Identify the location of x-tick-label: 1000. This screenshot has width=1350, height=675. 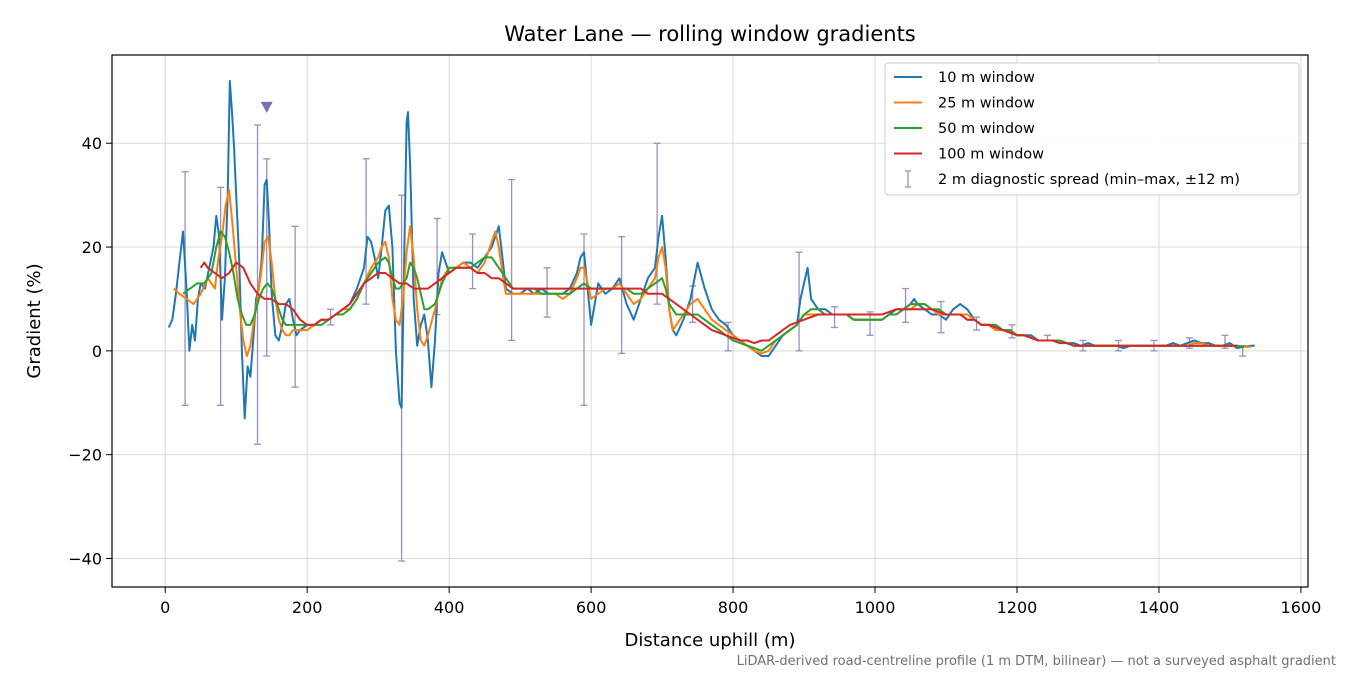
(875, 607).